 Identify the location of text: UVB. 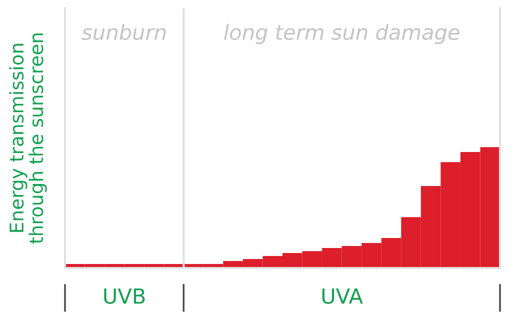
(124, 296).